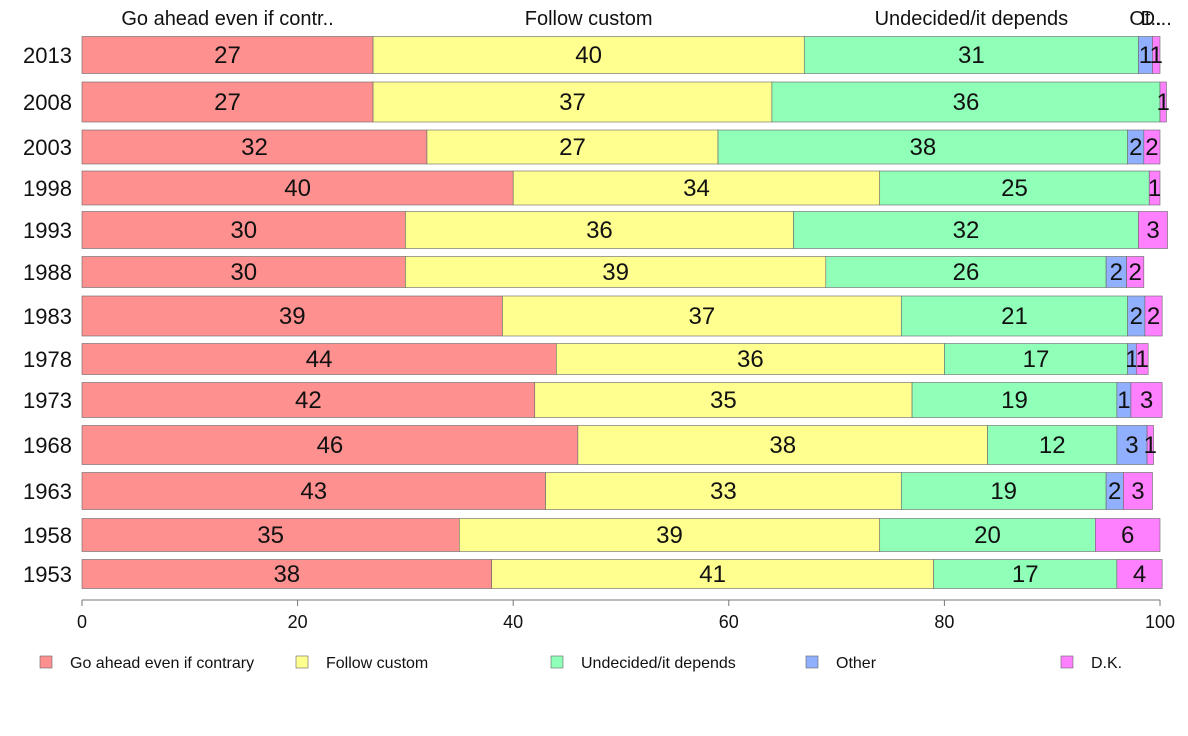  I want to click on data-label-1983-s2: 21, so click(1014, 316).